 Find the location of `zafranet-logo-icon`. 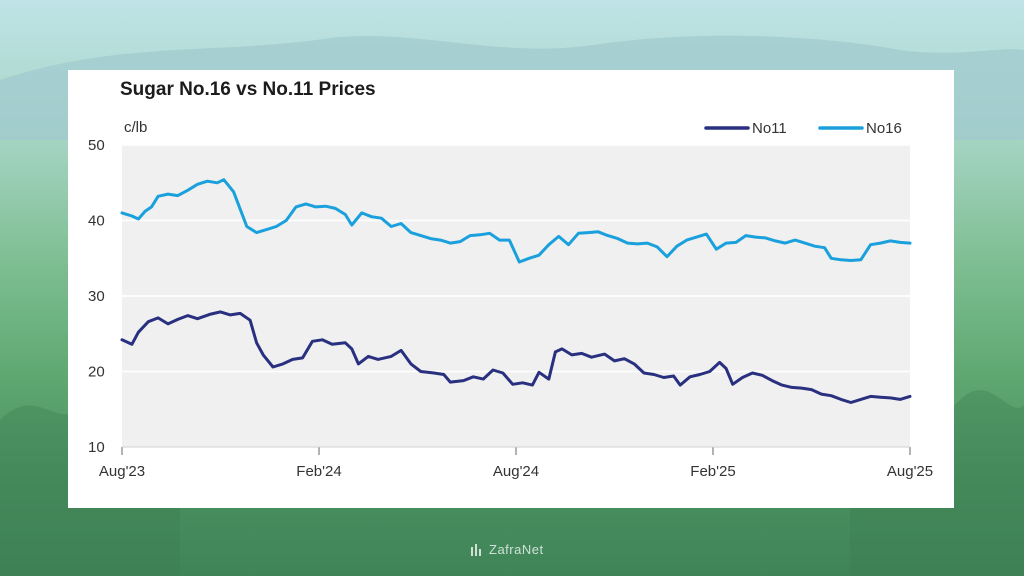

zafranet-logo-icon is located at coordinates (476, 549).